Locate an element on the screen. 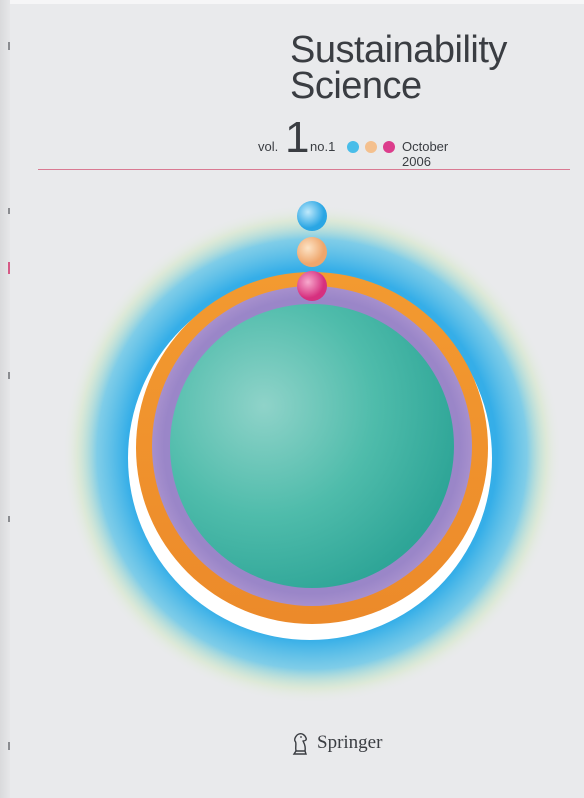 This screenshot has width=584, height=798. blue-dot-icon is located at coordinates (353, 147).